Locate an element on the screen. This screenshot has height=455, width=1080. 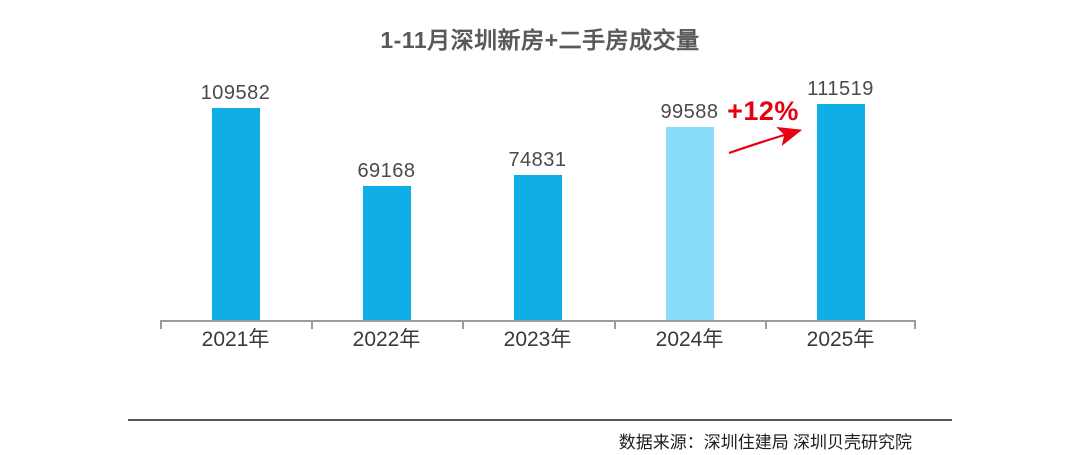
bar-2025 is located at coordinates (840, 212).